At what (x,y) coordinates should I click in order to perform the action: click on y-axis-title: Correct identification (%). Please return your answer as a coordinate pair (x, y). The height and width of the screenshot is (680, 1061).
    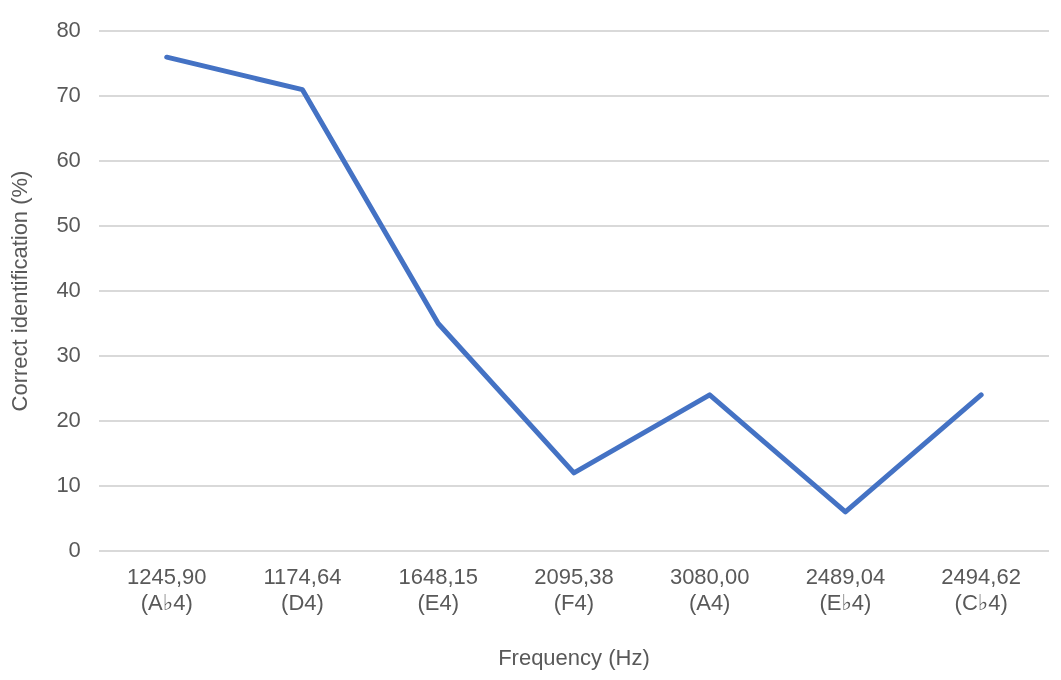
    Looking at the image, I should click on (20, 291).